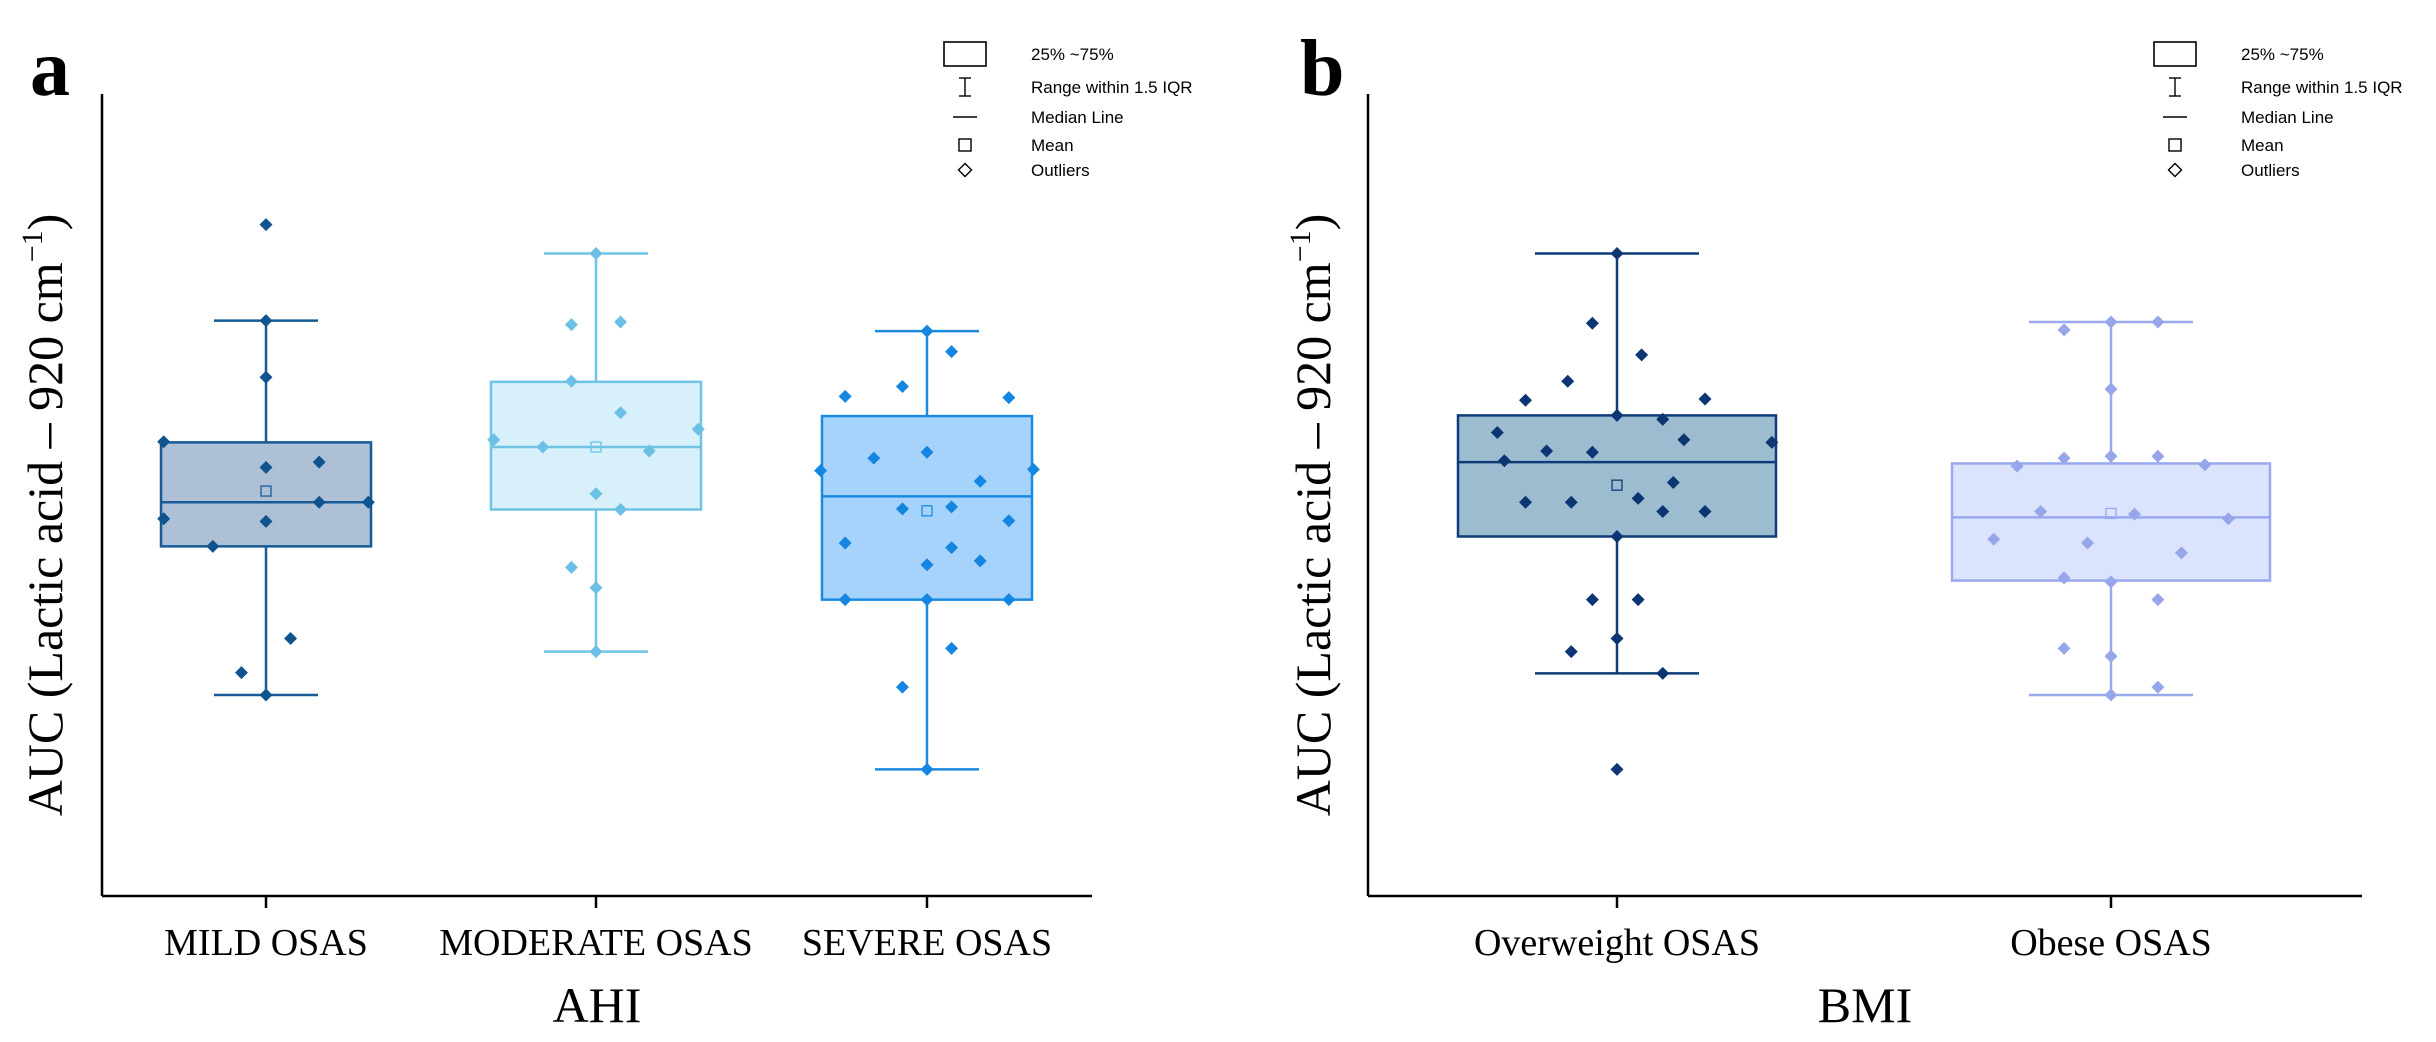 The height and width of the screenshot is (1042, 2436). Describe the element at coordinates (266, 591) in the screenshot. I see `series-0: MILD OSAS` at that location.